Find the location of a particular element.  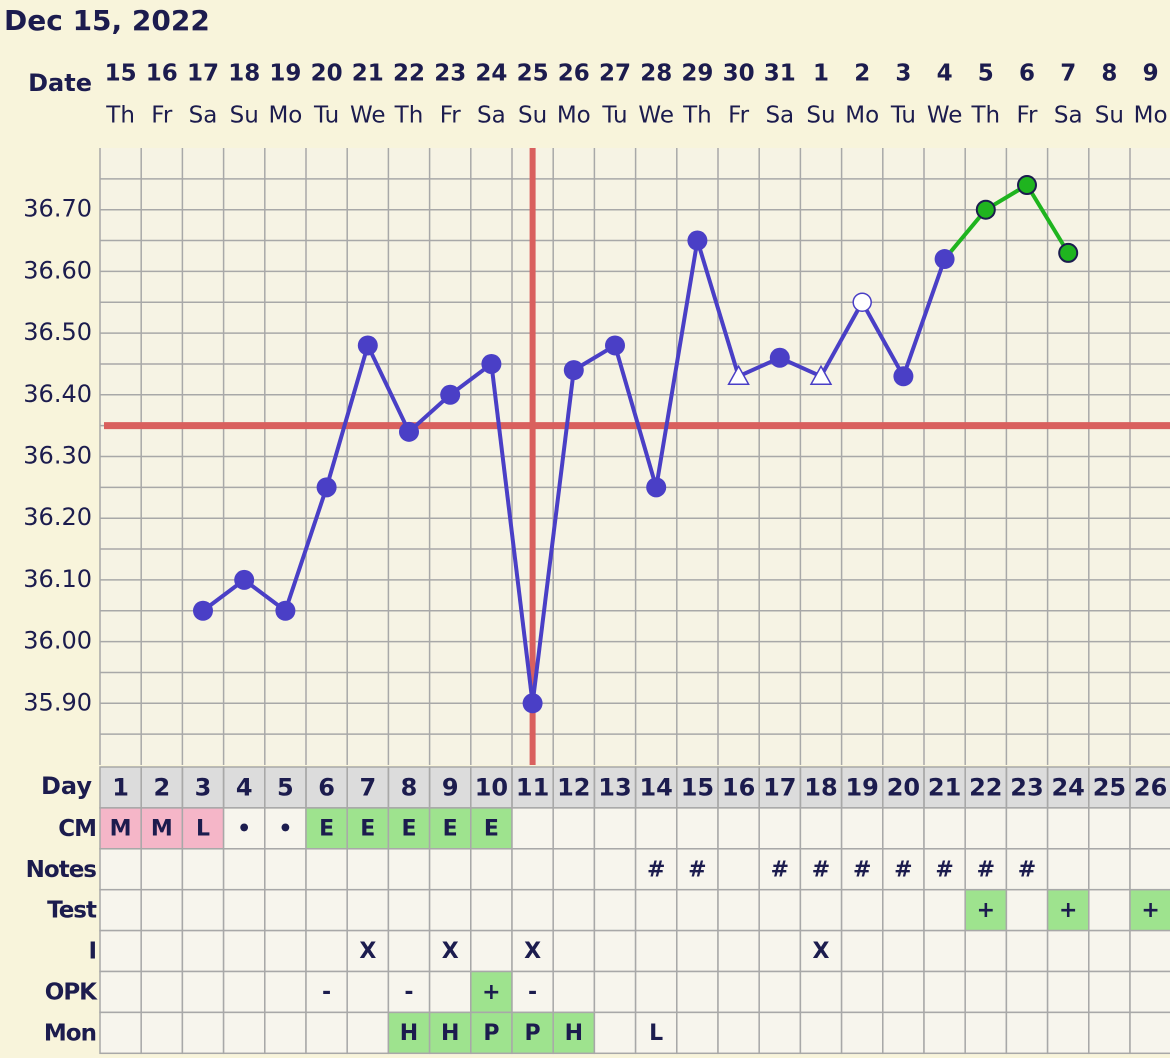

row-label: Mon is located at coordinates (70, 1033).